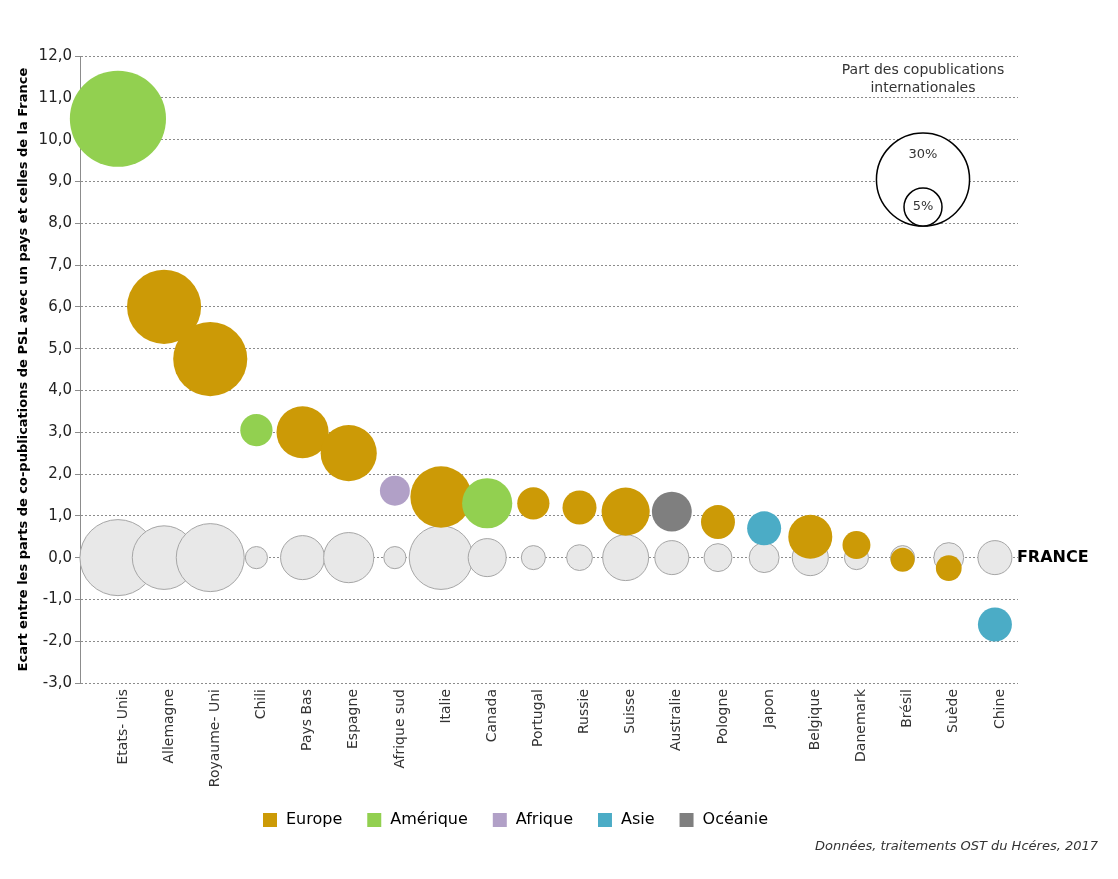 This screenshot has width=1118, height=879. I want to click on x-tick-label: Allemagne, so click(167, 726).